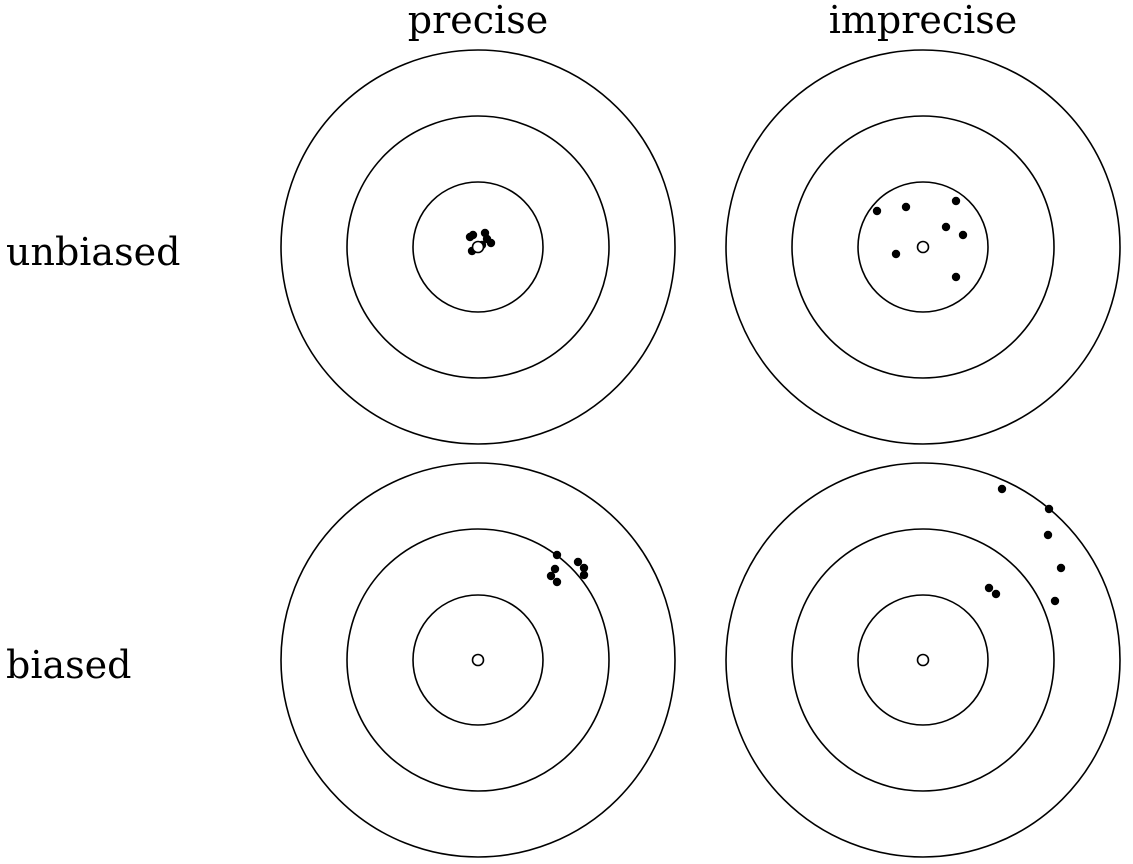 This screenshot has width=1133, height=864. I want to click on column-label-precise: precise, so click(478, 21).